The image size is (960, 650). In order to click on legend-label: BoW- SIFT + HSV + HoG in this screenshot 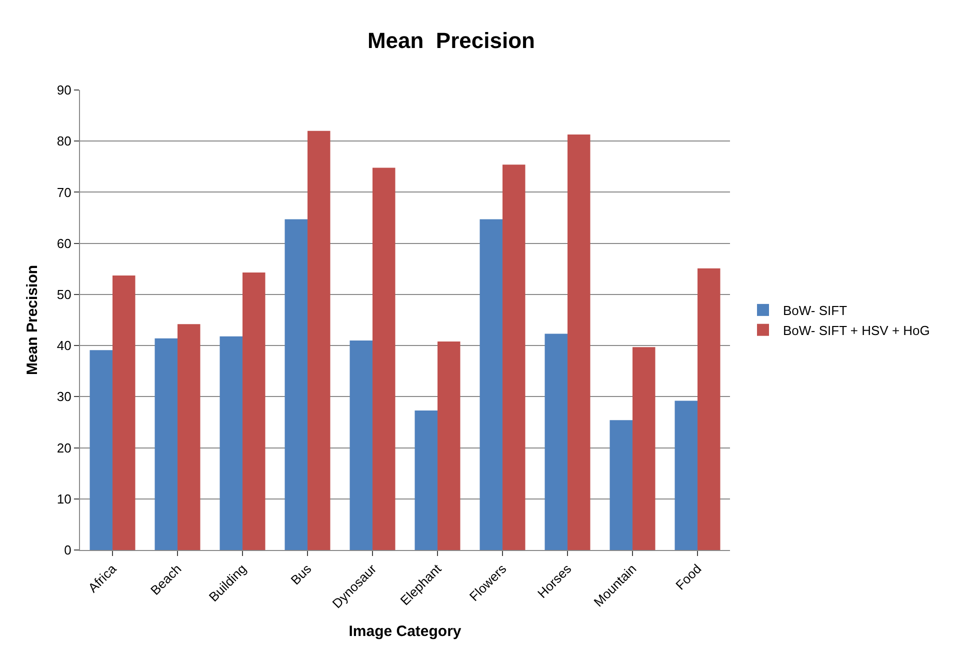, I will do `click(856, 330)`.